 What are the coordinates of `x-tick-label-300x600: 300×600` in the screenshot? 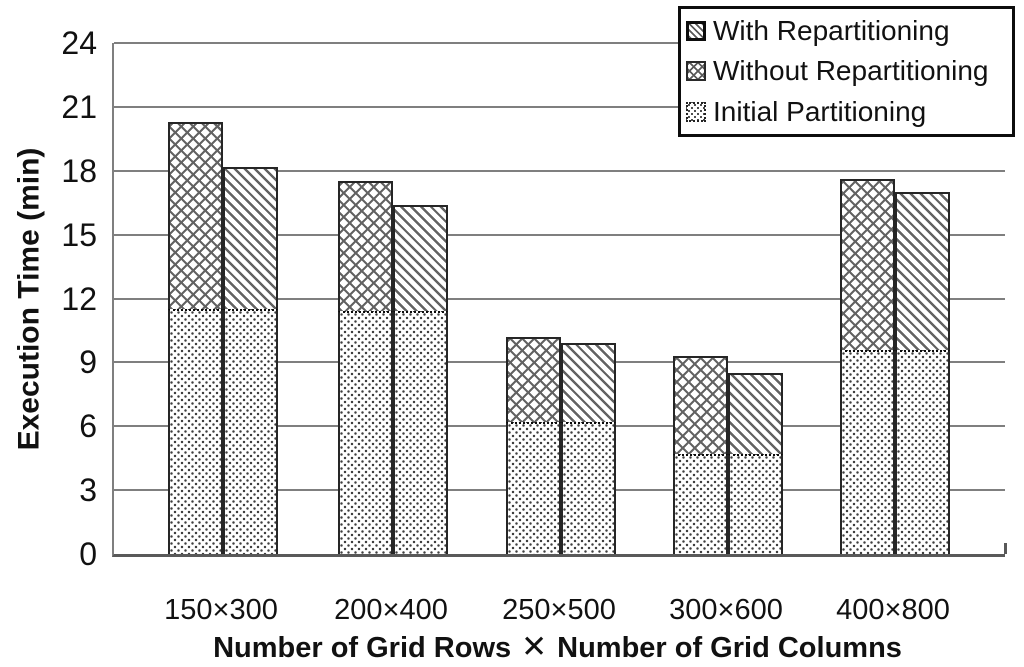 It's located at (726, 610).